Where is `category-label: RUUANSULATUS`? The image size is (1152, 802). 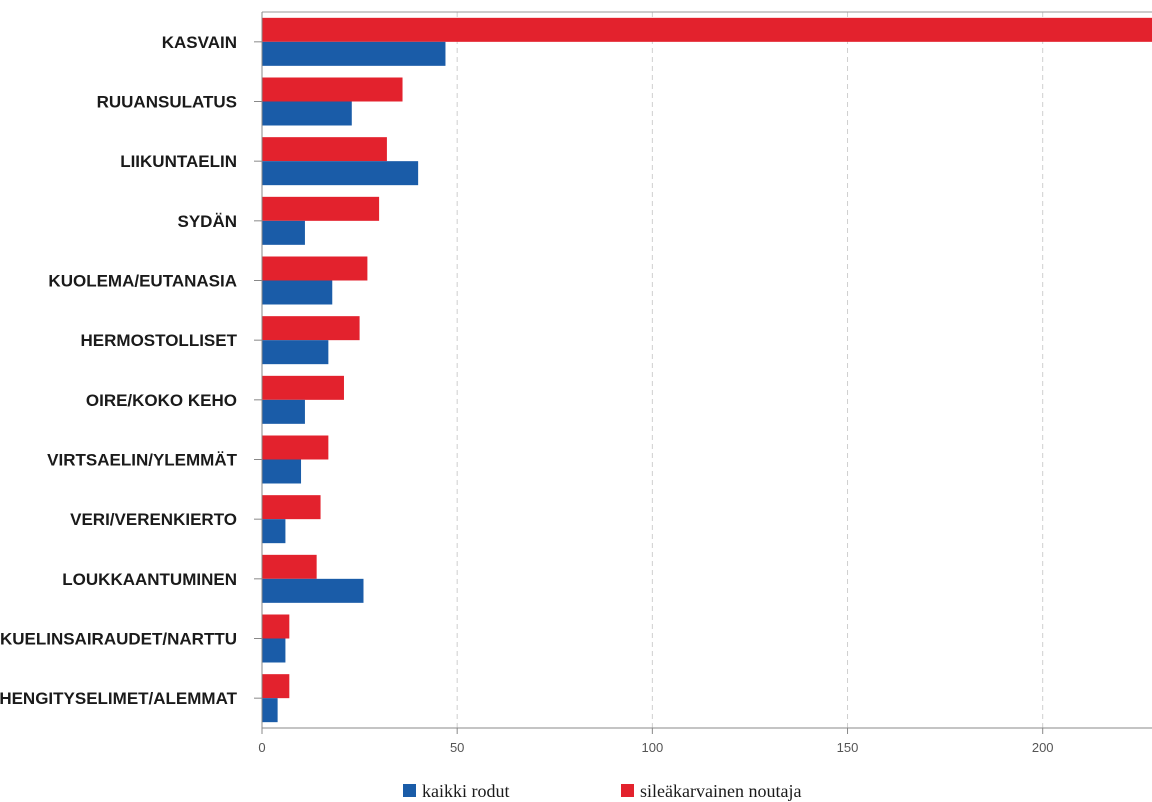 category-label: RUUANSULATUS is located at coordinates (167, 102).